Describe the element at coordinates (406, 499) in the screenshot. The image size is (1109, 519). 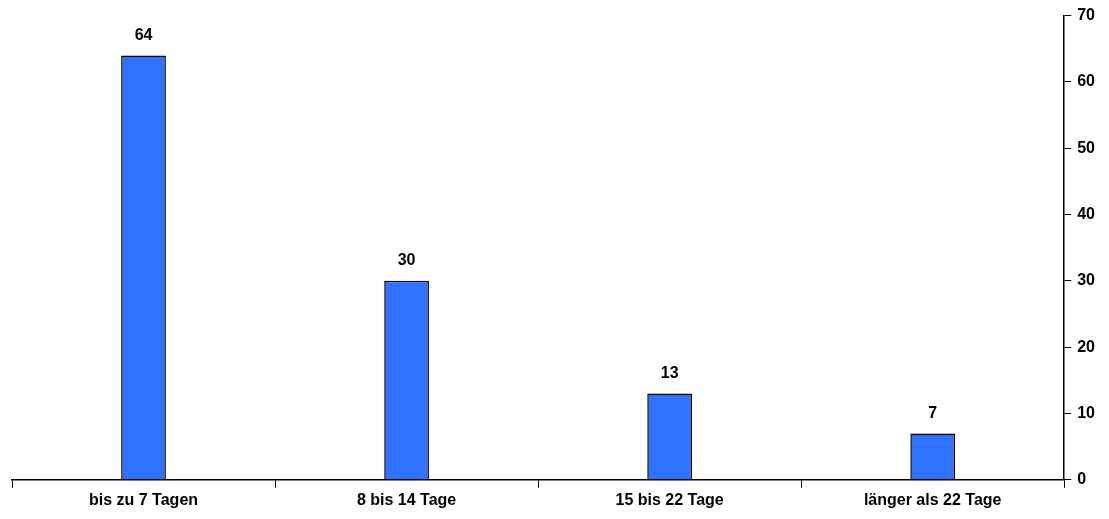
I see `x-tick-label: 8 bis 14 Tage` at that location.